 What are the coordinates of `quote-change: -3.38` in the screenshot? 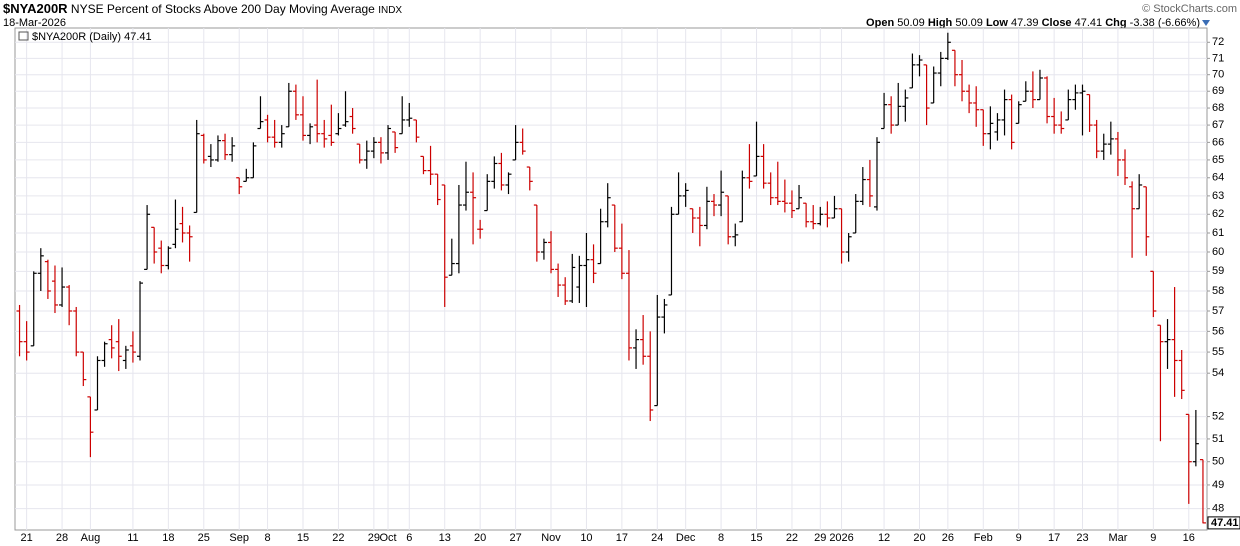 It's located at (1142, 23).